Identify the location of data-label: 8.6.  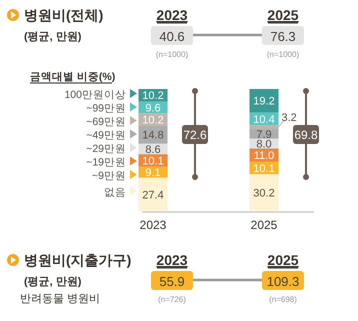
(153, 150).